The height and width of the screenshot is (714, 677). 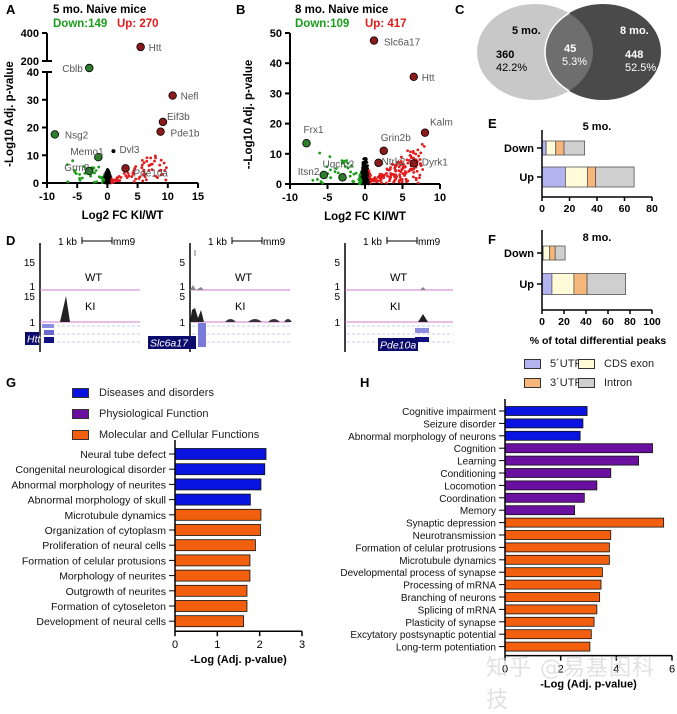 I want to click on category-label: Seizure disorder, so click(x=459, y=424).